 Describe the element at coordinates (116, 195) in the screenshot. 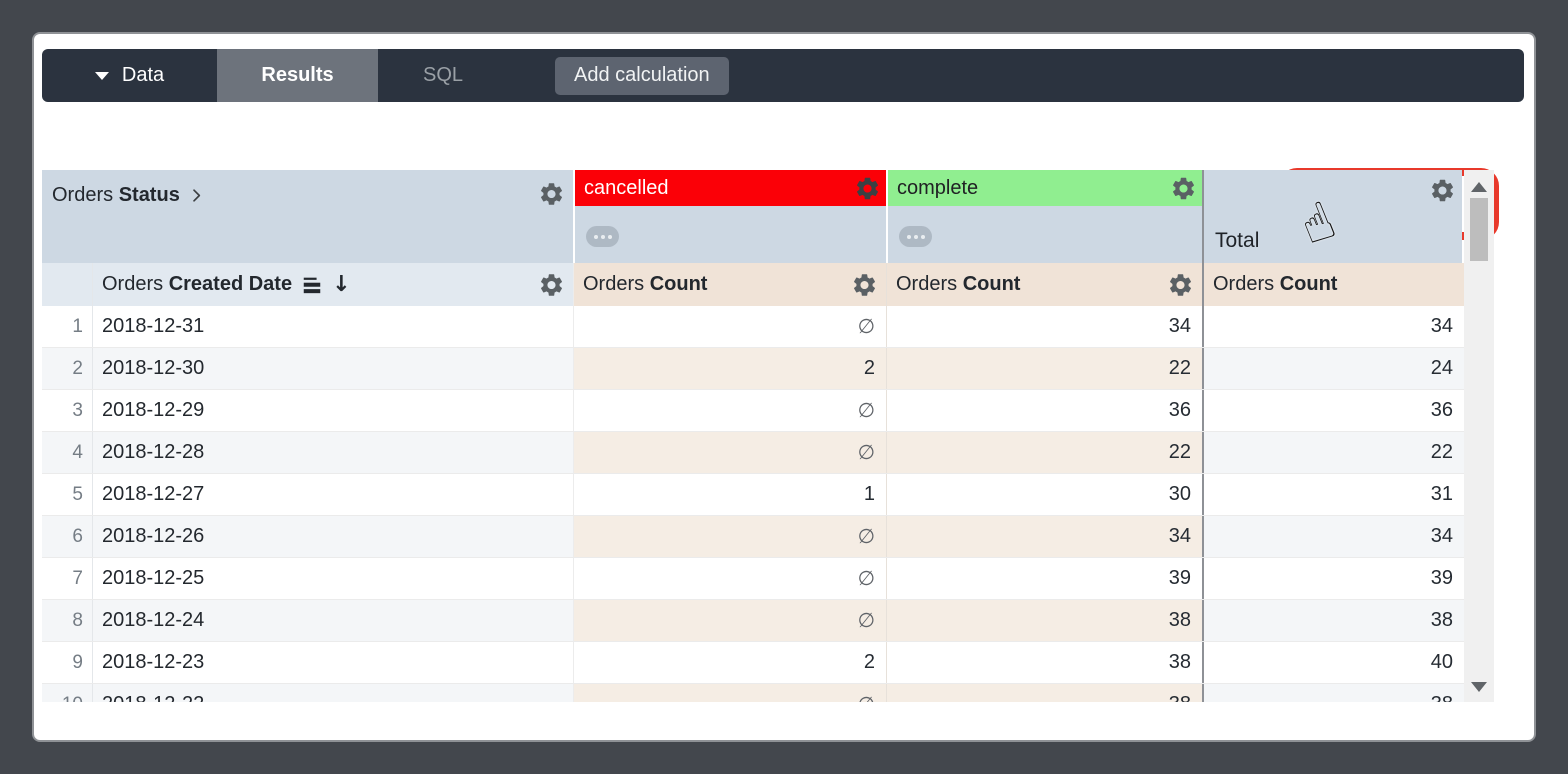

I see `dimension-header-label: Orders Status` at that location.